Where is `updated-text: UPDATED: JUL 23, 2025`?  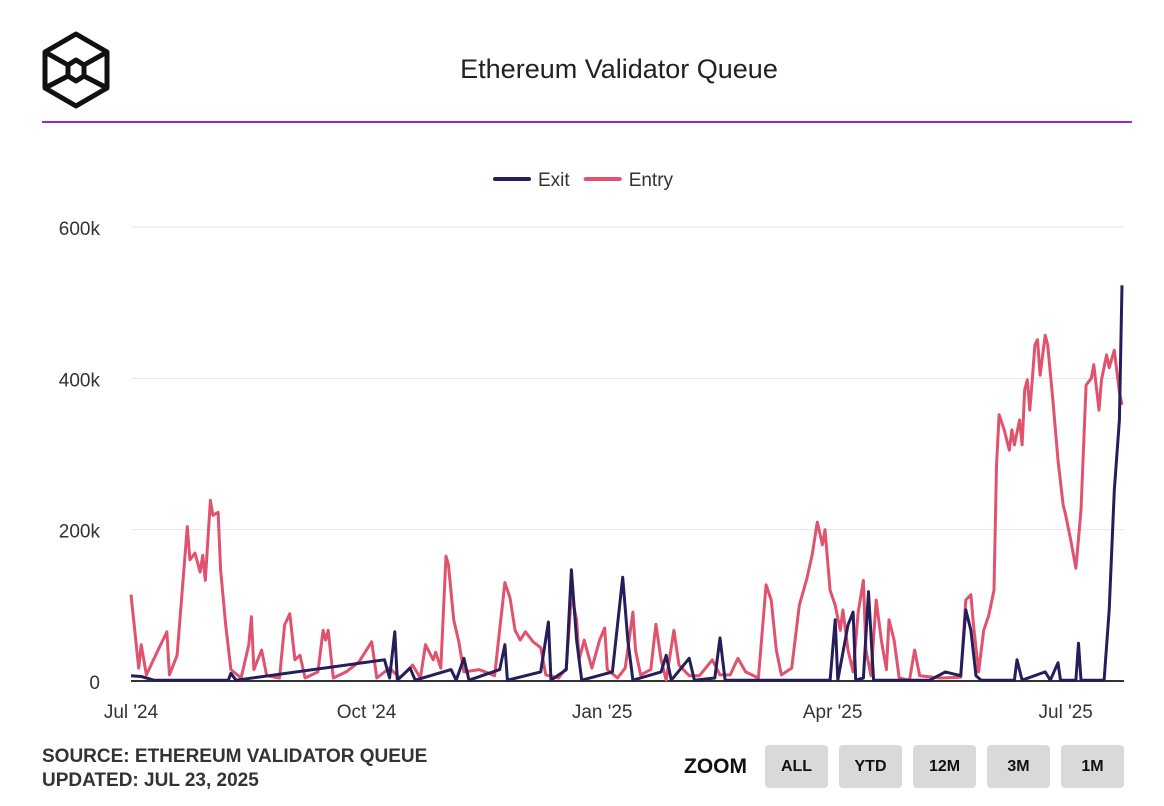
updated-text: UPDATED: JUL 23, 2025 is located at coordinates (150, 780).